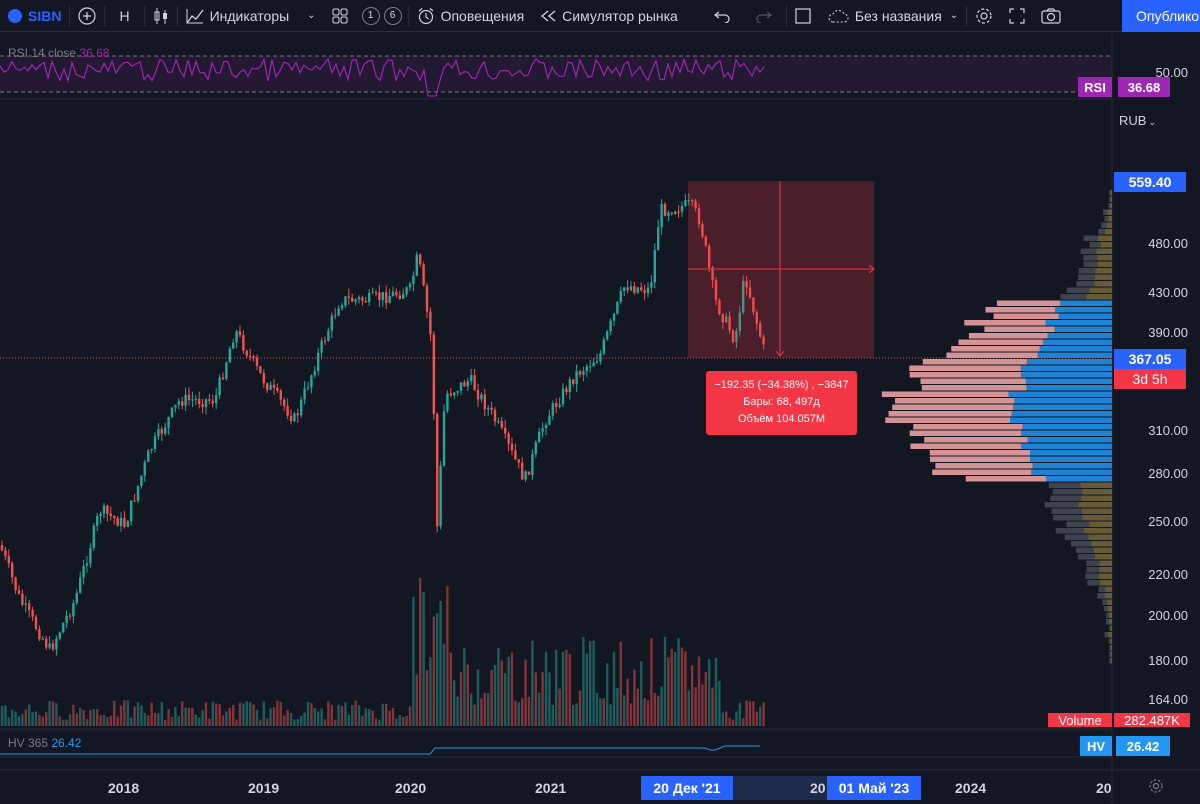  What do you see at coordinates (892, 16) in the screenshot?
I see `layout-name-button: Без названия ⌄` at bounding box center [892, 16].